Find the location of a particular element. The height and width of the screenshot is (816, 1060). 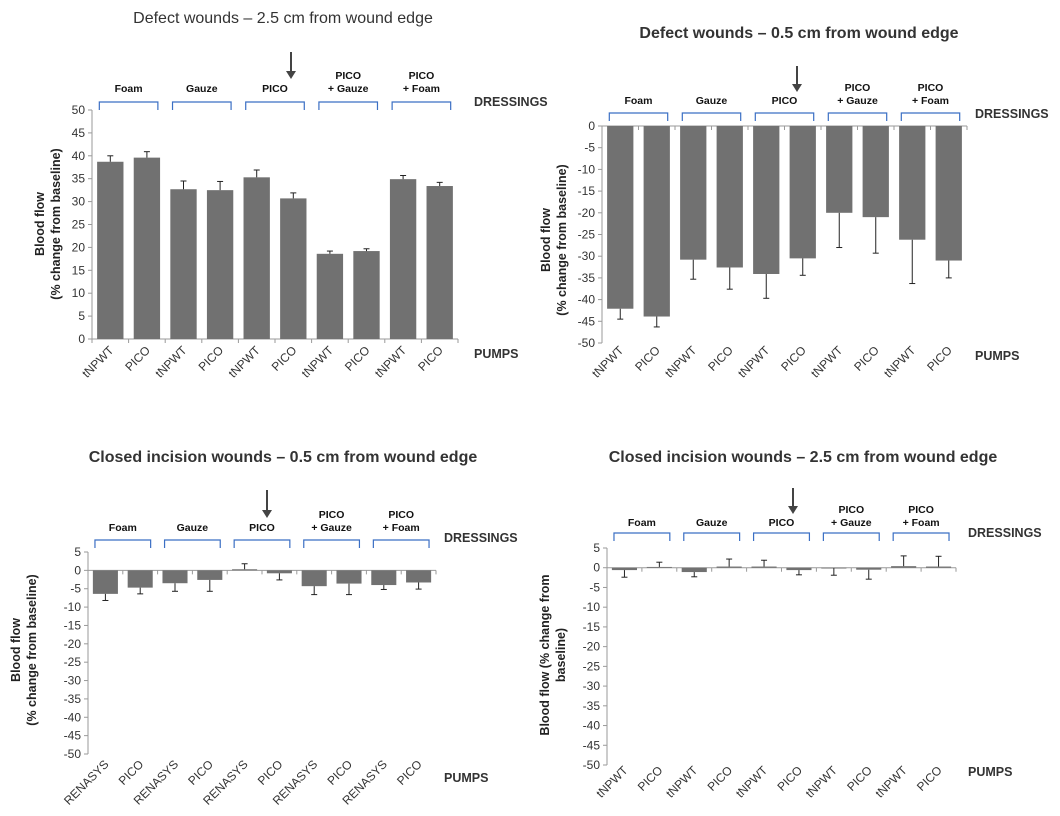

y-tick-label: -25 is located at coordinates (592, 666).